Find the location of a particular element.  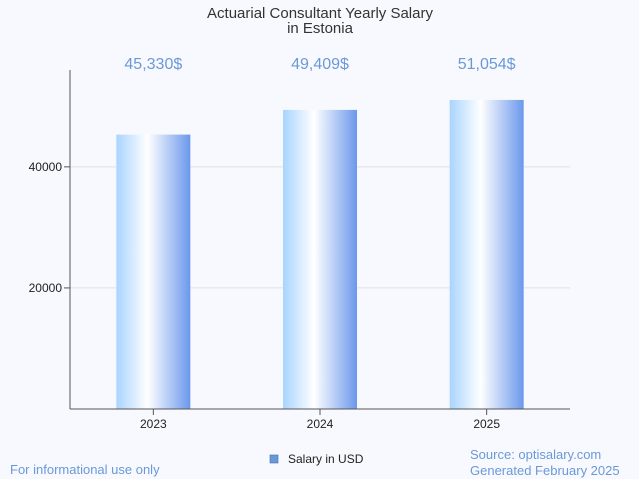

chart-title-line-2: in Estonia is located at coordinates (320, 28).